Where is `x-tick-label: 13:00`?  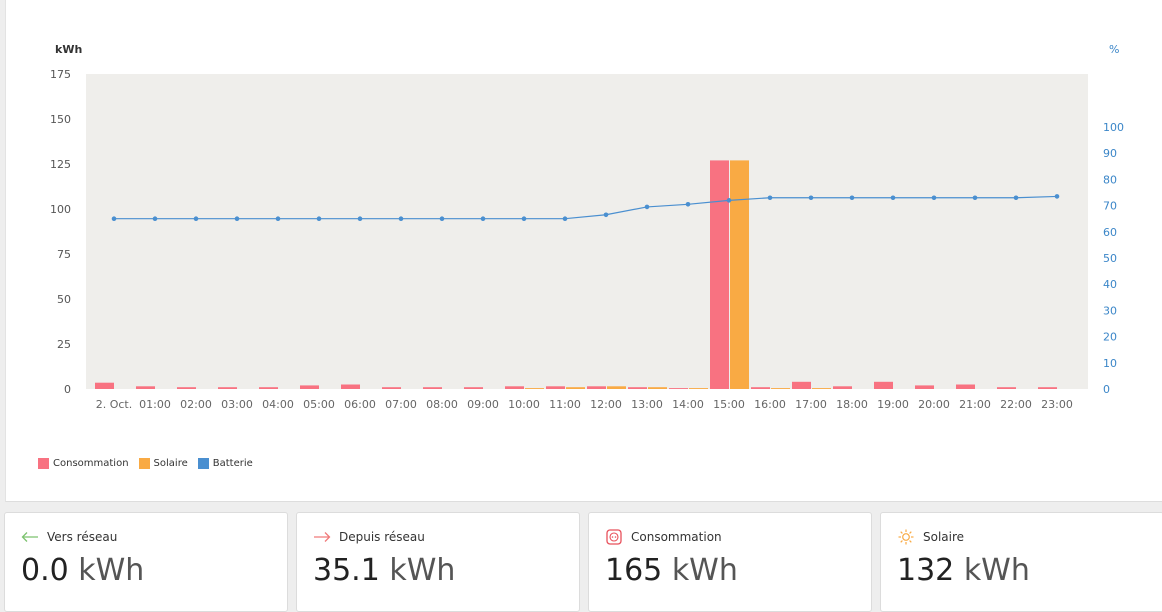 x-tick-label: 13:00 is located at coordinates (647, 404).